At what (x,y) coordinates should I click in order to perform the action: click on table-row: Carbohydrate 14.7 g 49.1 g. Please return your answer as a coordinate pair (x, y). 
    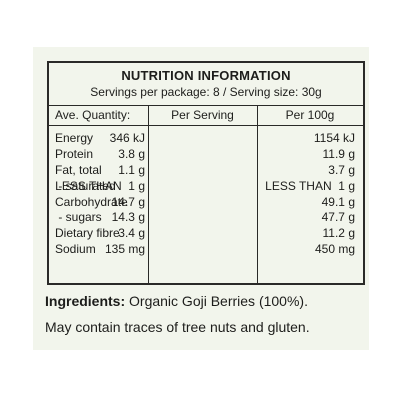
    Looking at the image, I should click on (206, 203).